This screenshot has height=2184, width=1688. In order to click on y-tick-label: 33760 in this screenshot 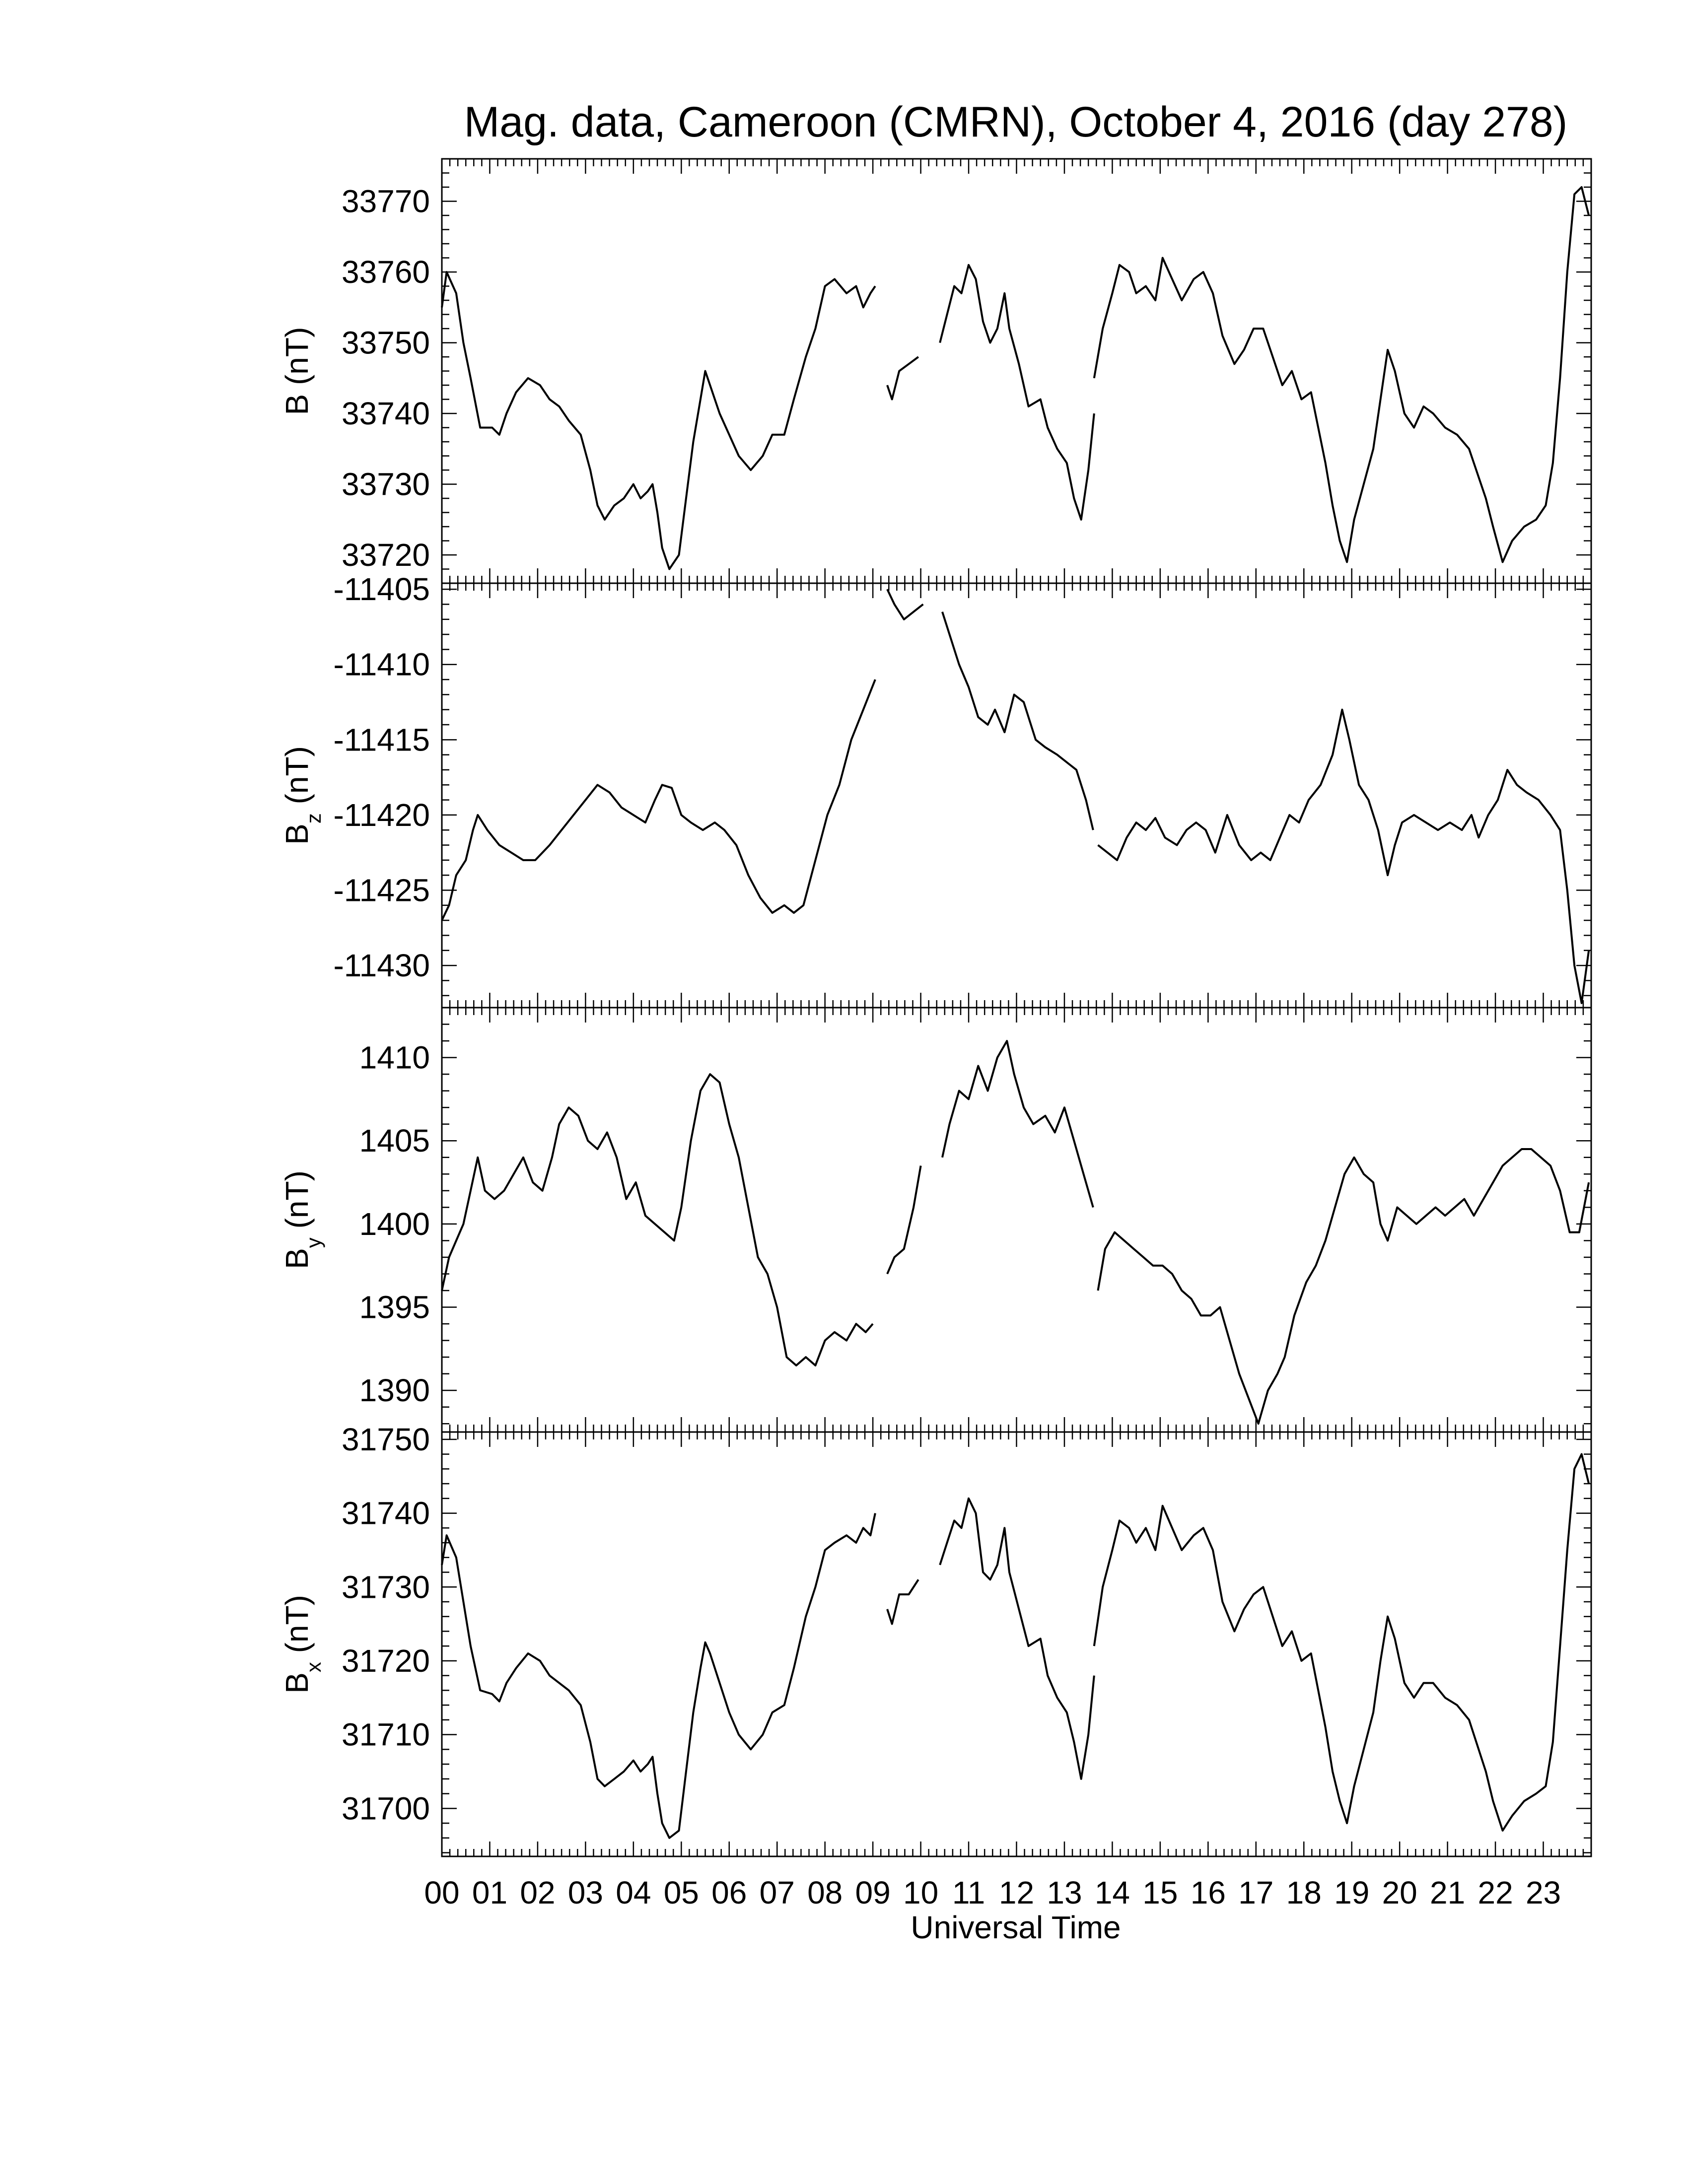, I will do `click(386, 272)`.